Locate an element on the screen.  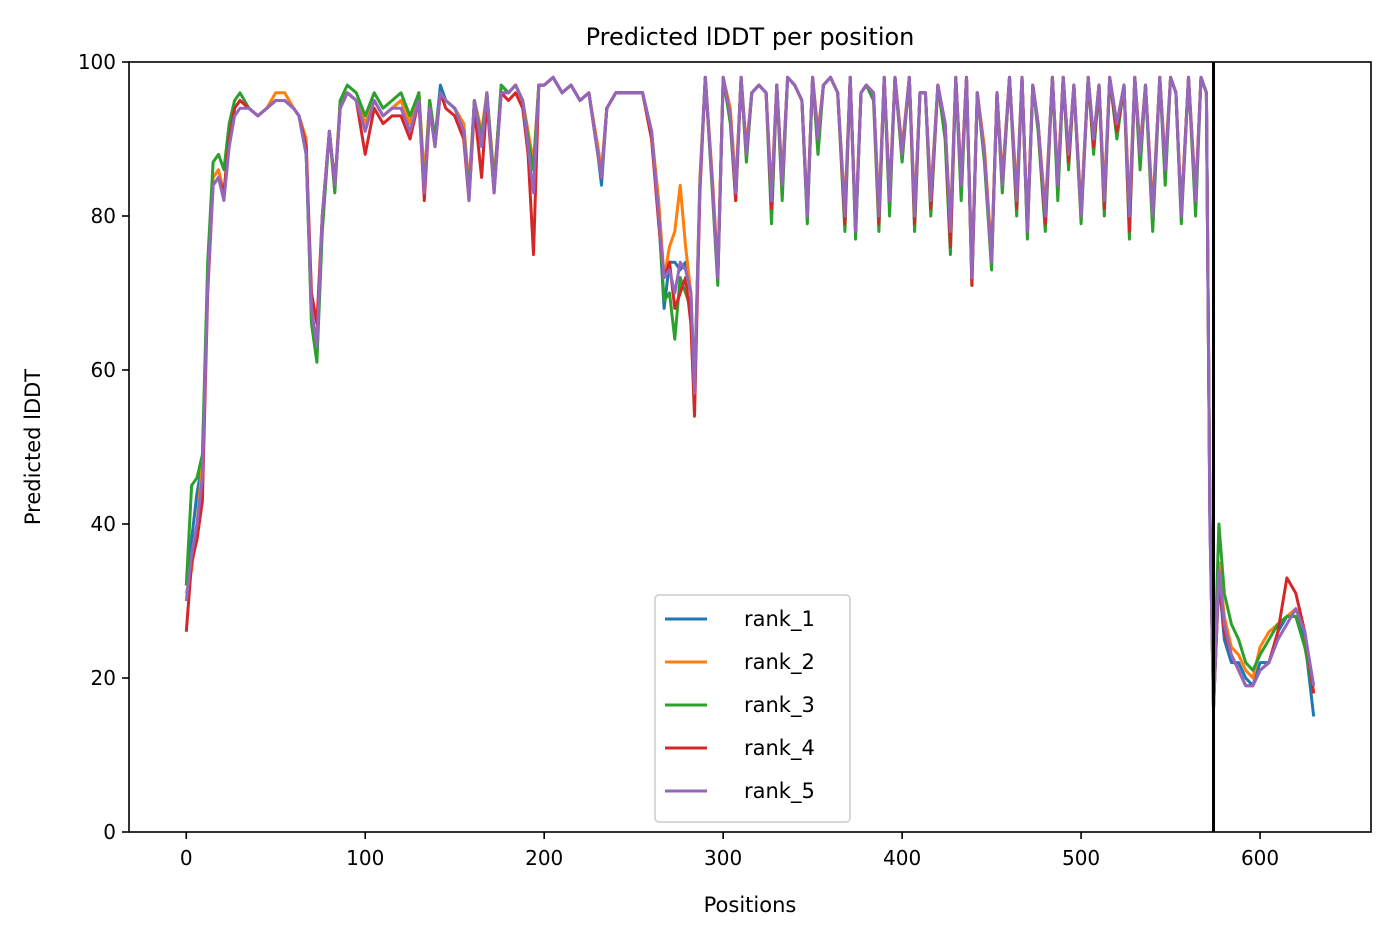
x-tick-label: 100 is located at coordinates (365, 858).